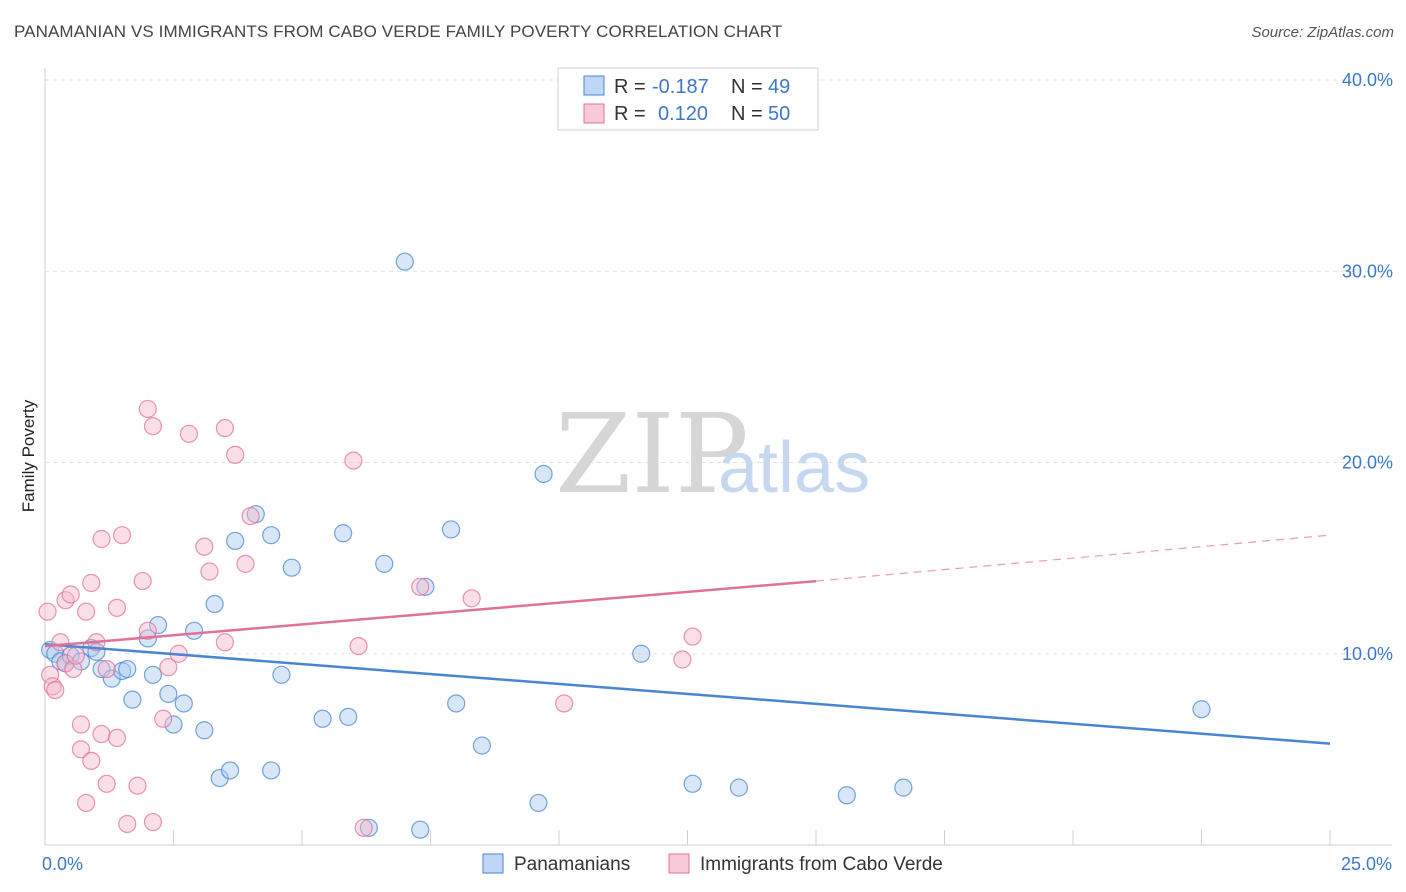 The width and height of the screenshot is (1406, 892). What do you see at coordinates (630, 114) in the screenshot?
I see `legend-r-label-2: R =` at bounding box center [630, 114].